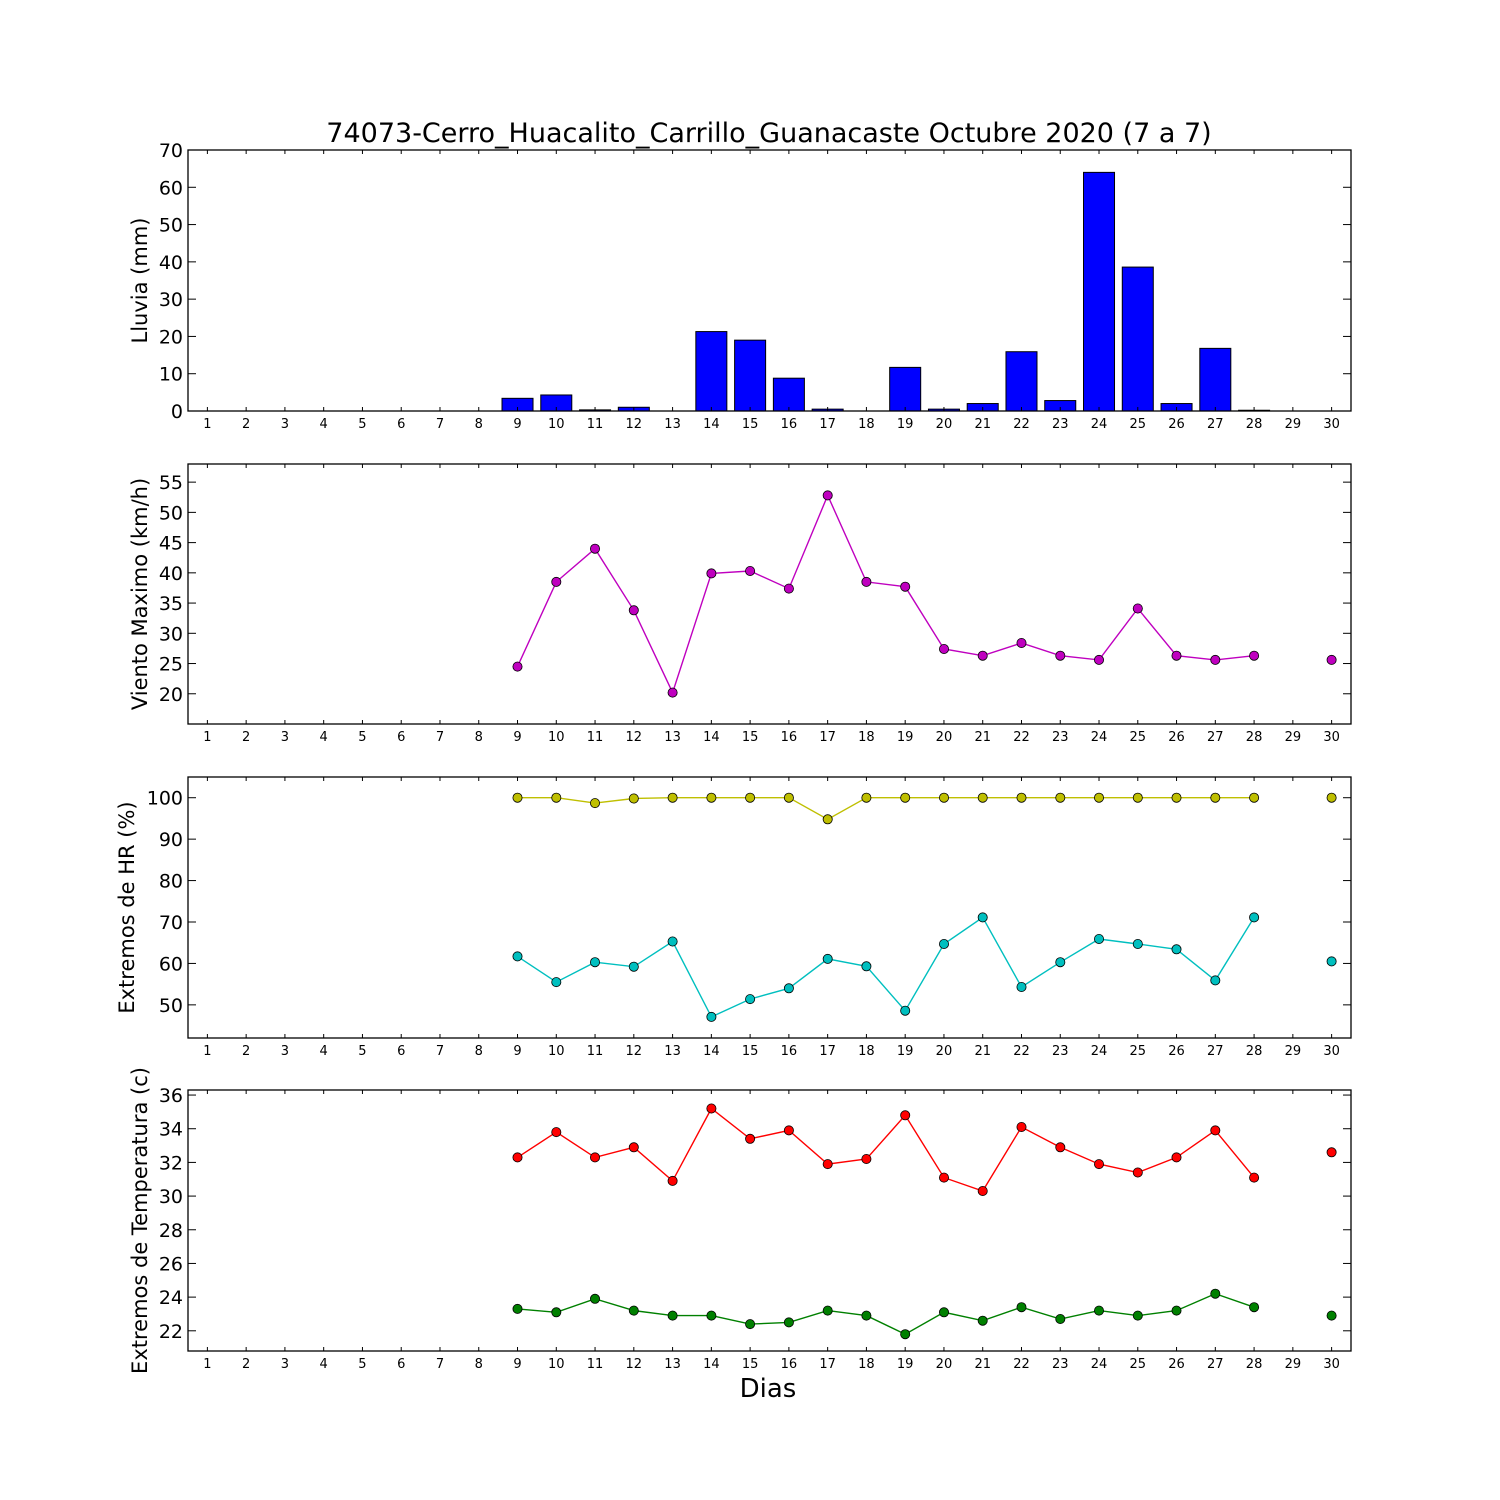 Image resolution: width=1500 pixels, height=1500 pixels. Describe the element at coordinates (1254, 1364) in the screenshot. I see `x-tick-label: 28` at that location.